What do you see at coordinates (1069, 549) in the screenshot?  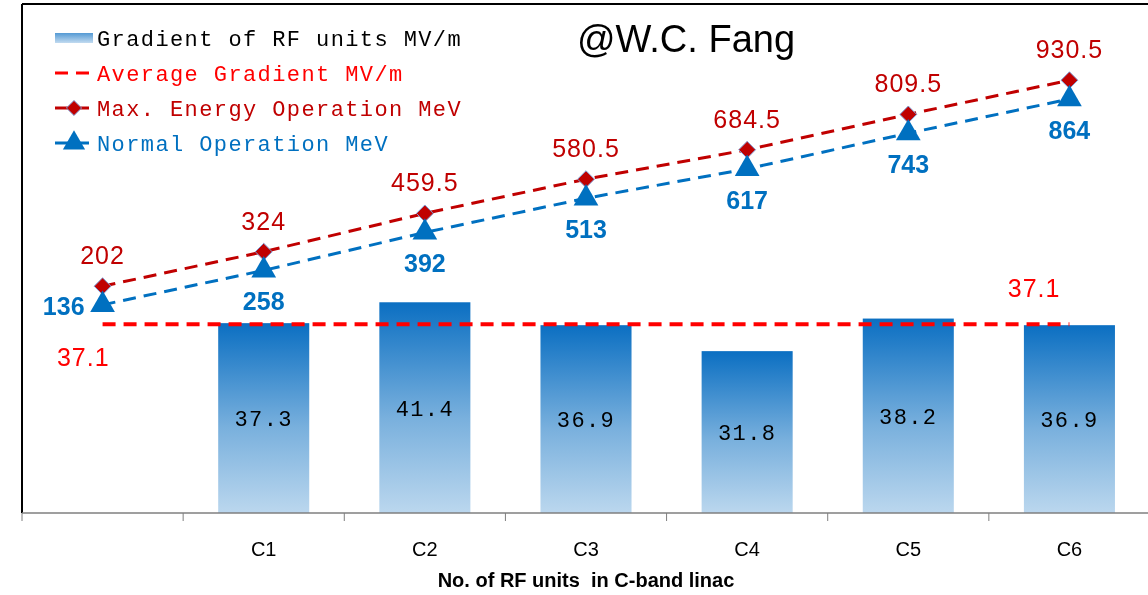 I see `x-tick-label: C6` at bounding box center [1069, 549].